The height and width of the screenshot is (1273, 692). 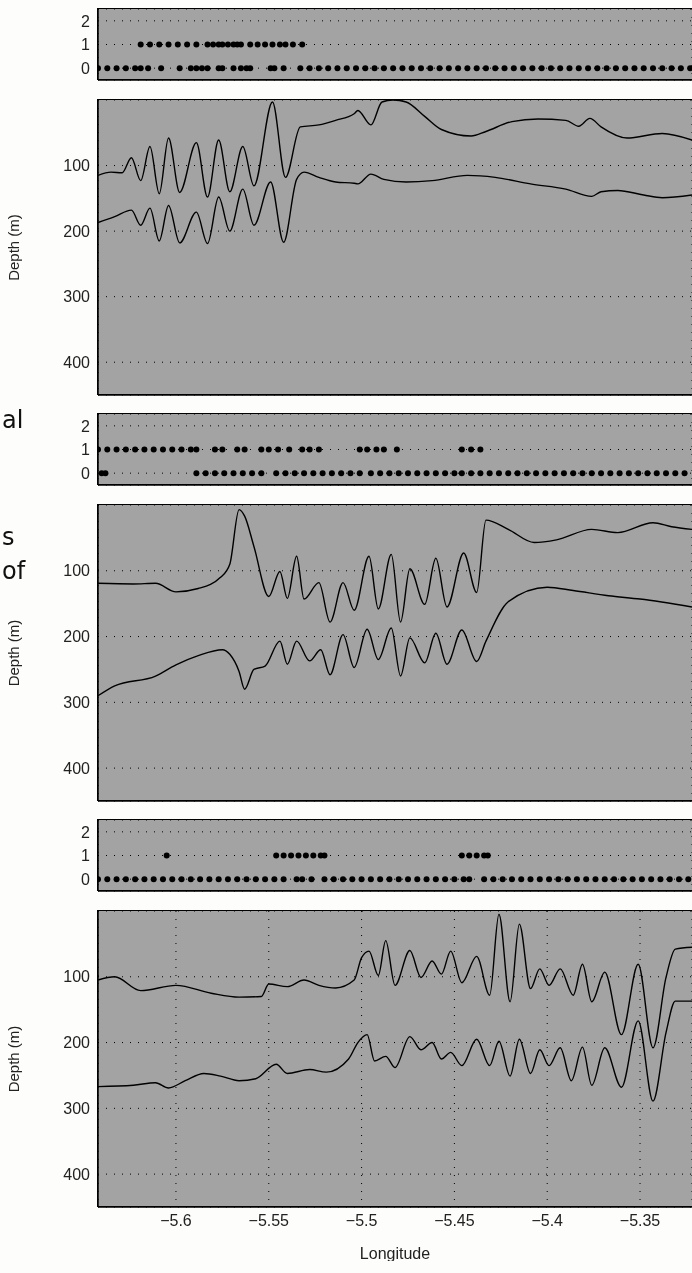 What do you see at coordinates (176, 1221) in the screenshot?
I see `x-tick-label: −5.6` at bounding box center [176, 1221].